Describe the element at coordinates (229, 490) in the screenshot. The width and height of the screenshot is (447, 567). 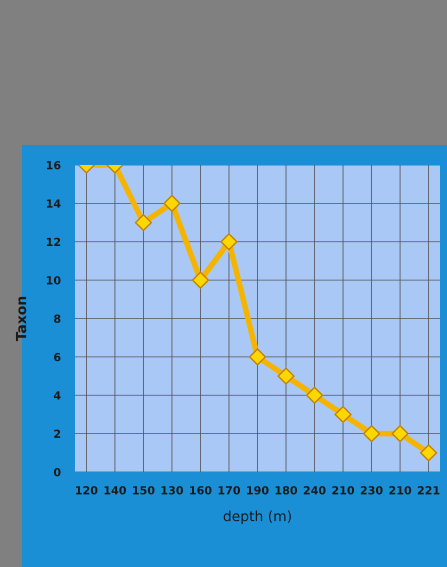
I see `x-tick-label: 170` at that location.